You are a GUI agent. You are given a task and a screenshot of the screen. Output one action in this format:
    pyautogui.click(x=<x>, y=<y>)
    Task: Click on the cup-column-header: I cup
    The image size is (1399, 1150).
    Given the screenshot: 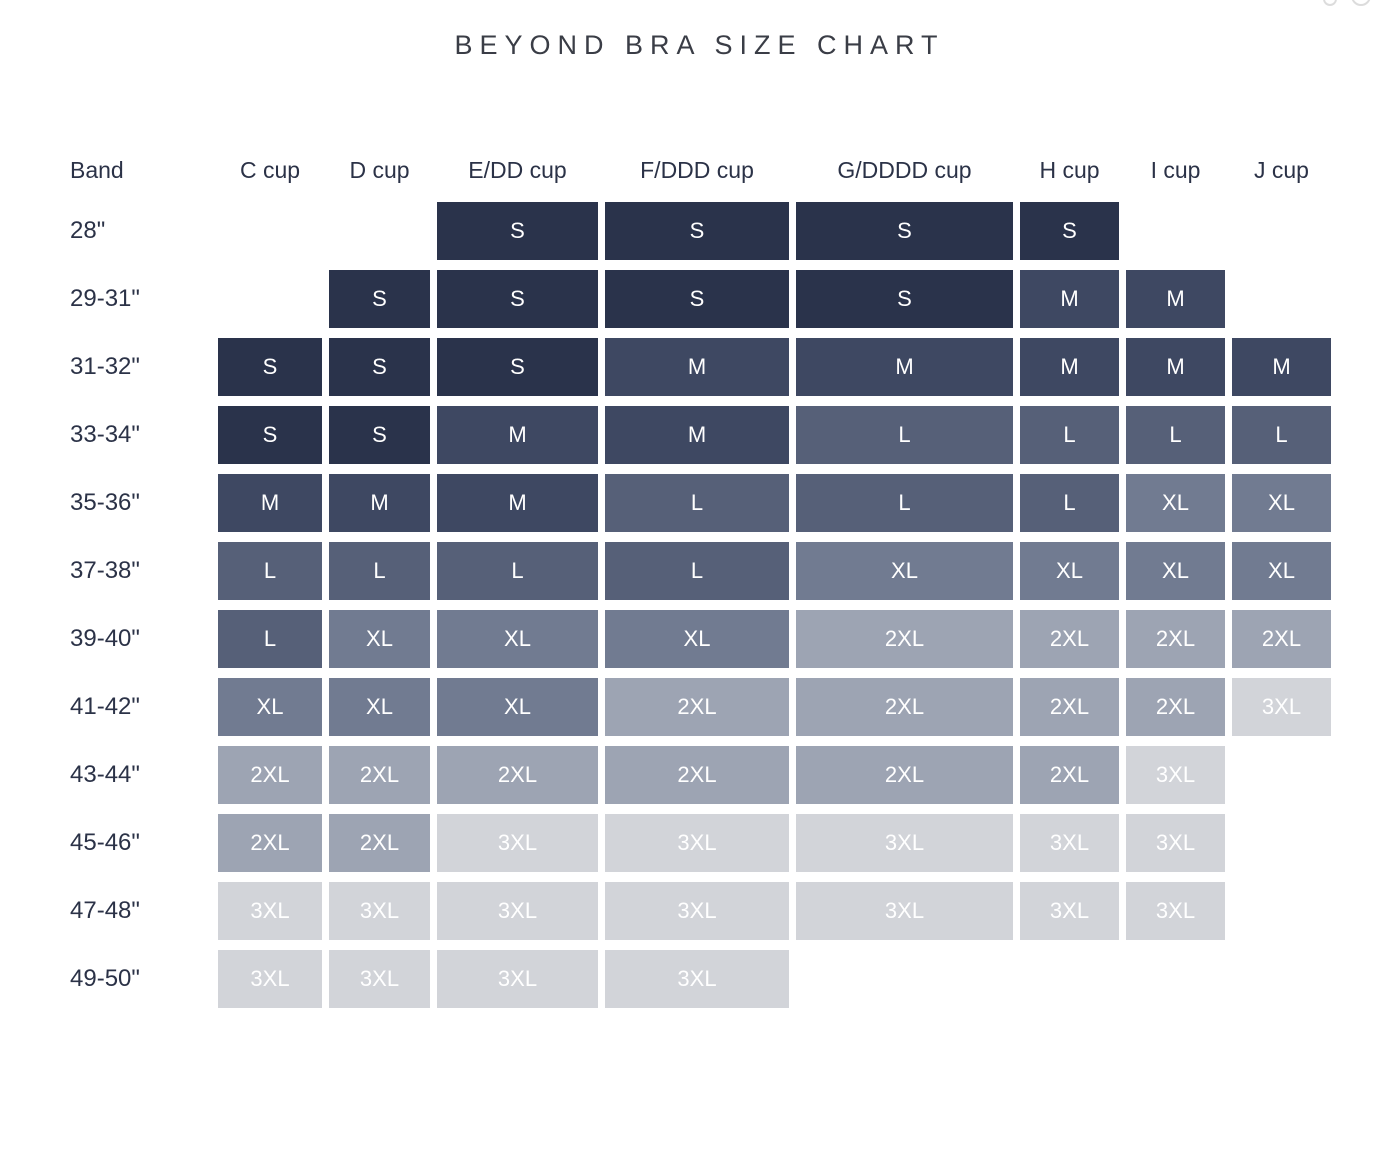 What is the action you would take?
    pyautogui.click(x=1175, y=170)
    